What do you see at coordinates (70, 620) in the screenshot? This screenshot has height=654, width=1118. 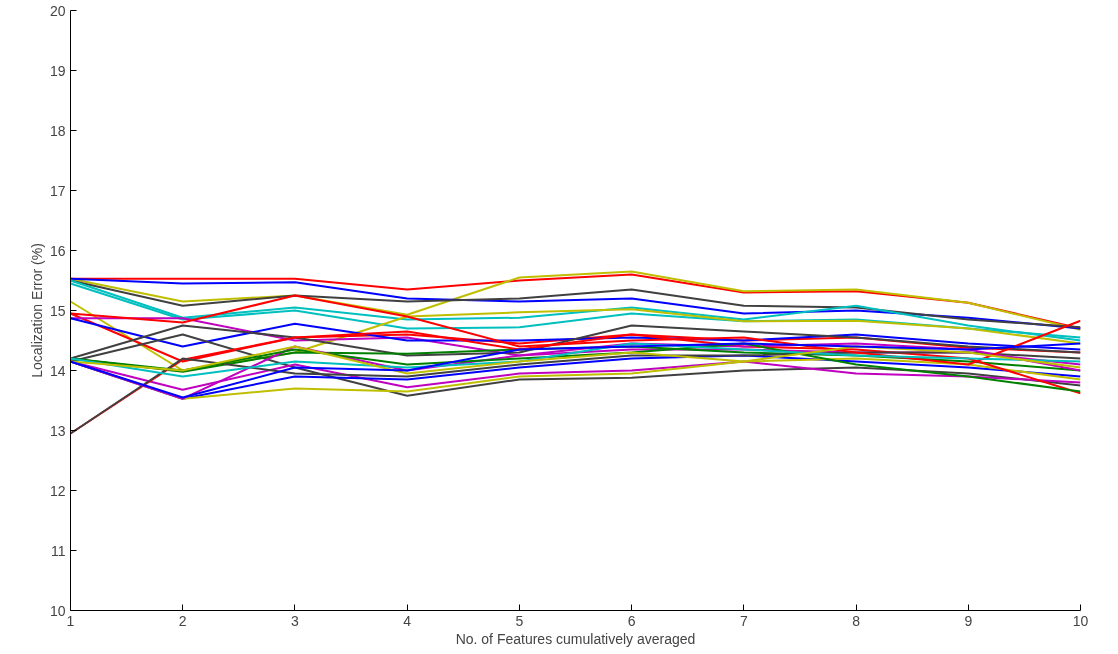 I see `x-tick-label: 1` at bounding box center [70, 620].